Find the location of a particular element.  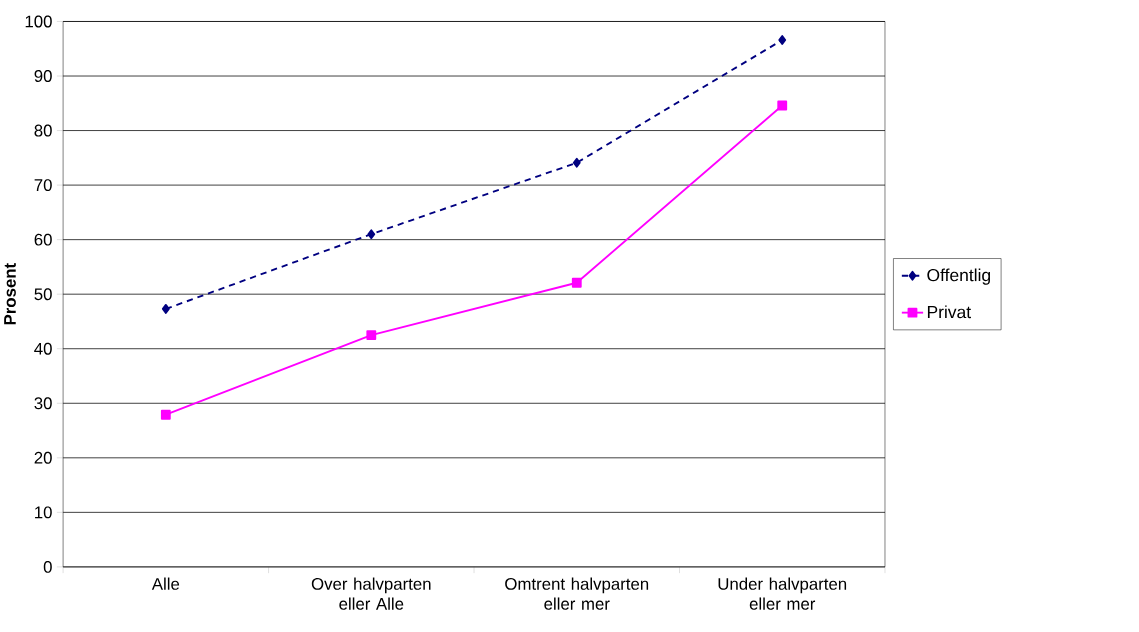

y-tick-label: 90 is located at coordinates (43, 75).